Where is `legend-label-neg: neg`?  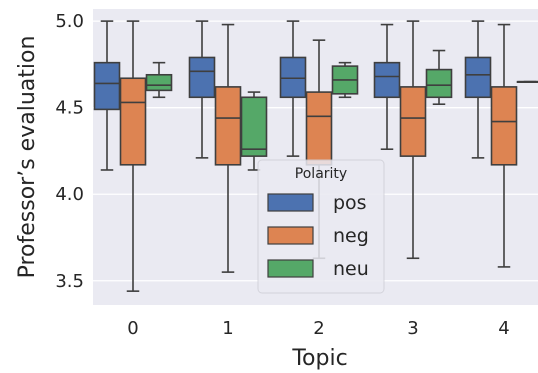 legend-label-neg: neg is located at coordinates (351, 236).